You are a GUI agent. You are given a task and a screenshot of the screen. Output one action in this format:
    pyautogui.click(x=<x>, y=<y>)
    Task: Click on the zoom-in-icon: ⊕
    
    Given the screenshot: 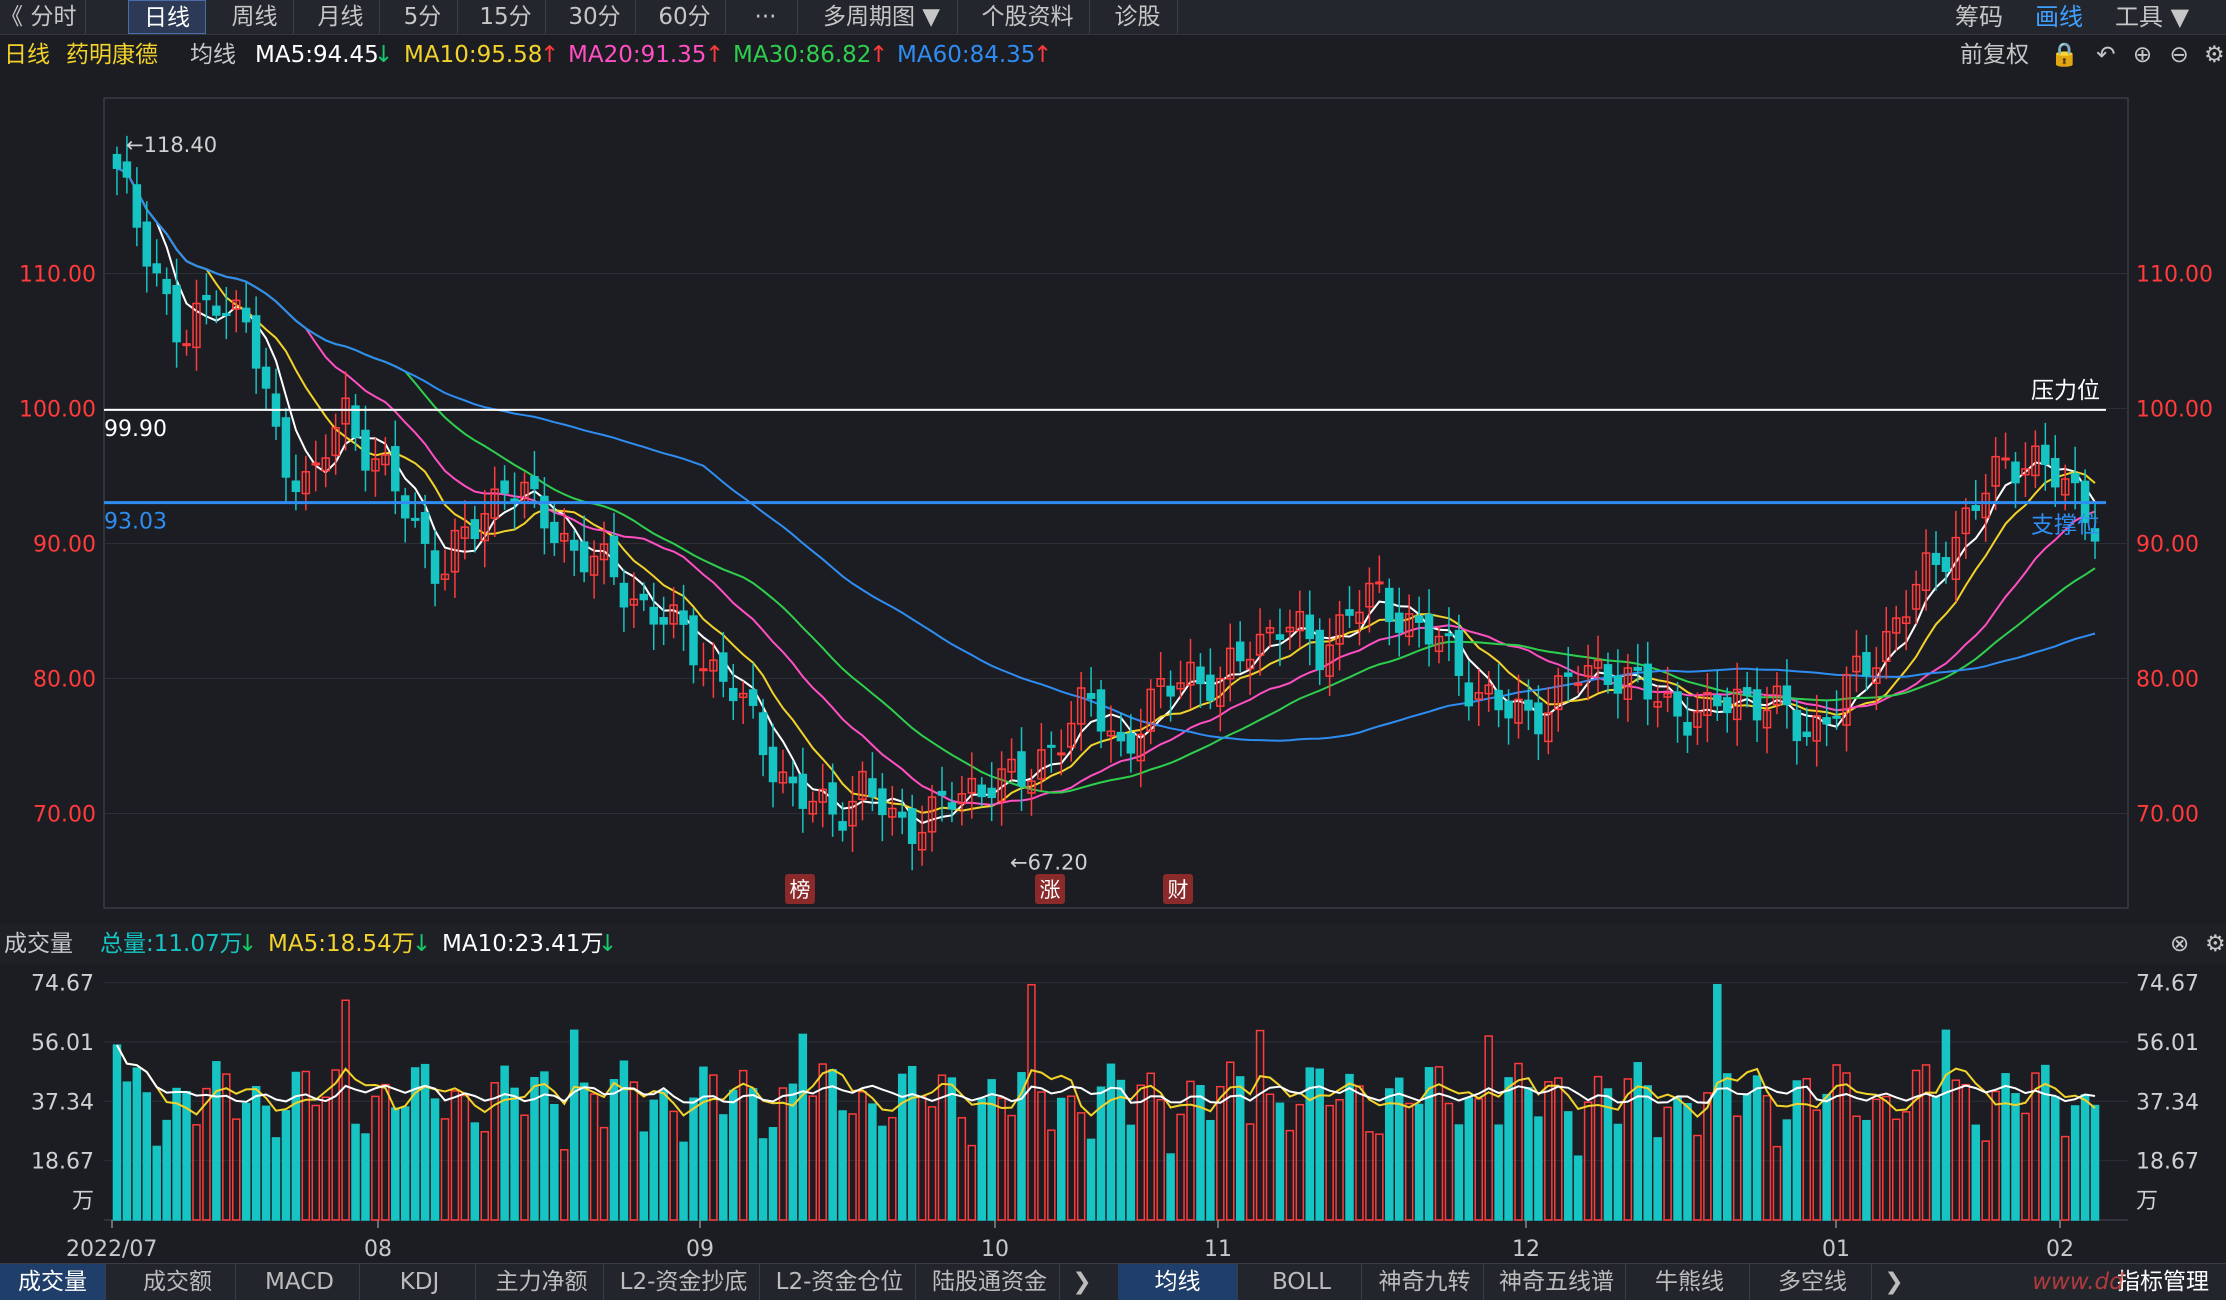 What is the action you would take?
    pyautogui.click(x=2142, y=55)
    